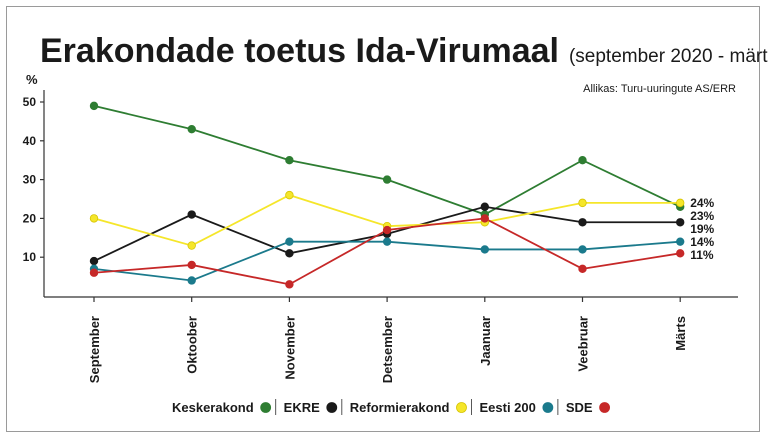 The width and height of the screenshot is (768, 440). I want to click on y-tick-label: 20, so click(30, 218).